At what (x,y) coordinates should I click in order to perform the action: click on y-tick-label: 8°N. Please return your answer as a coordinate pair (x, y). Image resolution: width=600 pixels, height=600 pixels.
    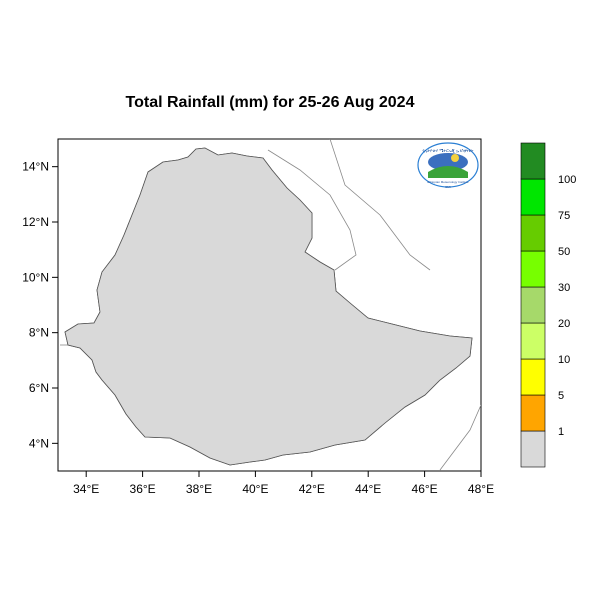
    Looking at the image, I should click on (39, 333).